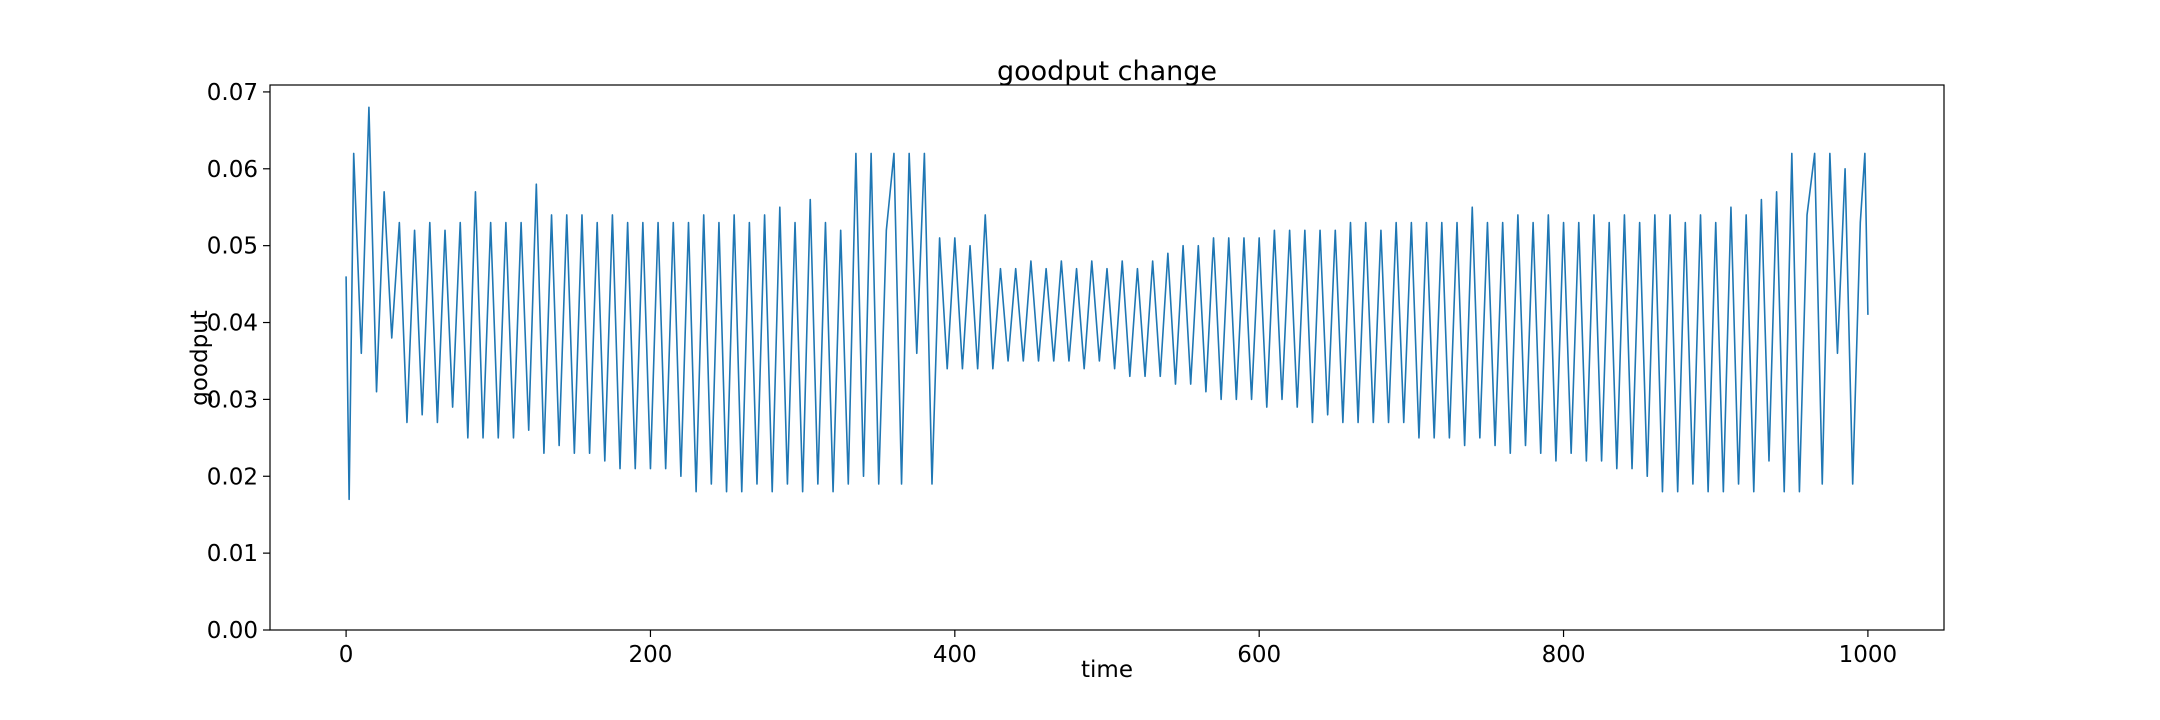 The image size is (2160, 720). I want to click on y-tick-label: 0.05, so click(232, 247).